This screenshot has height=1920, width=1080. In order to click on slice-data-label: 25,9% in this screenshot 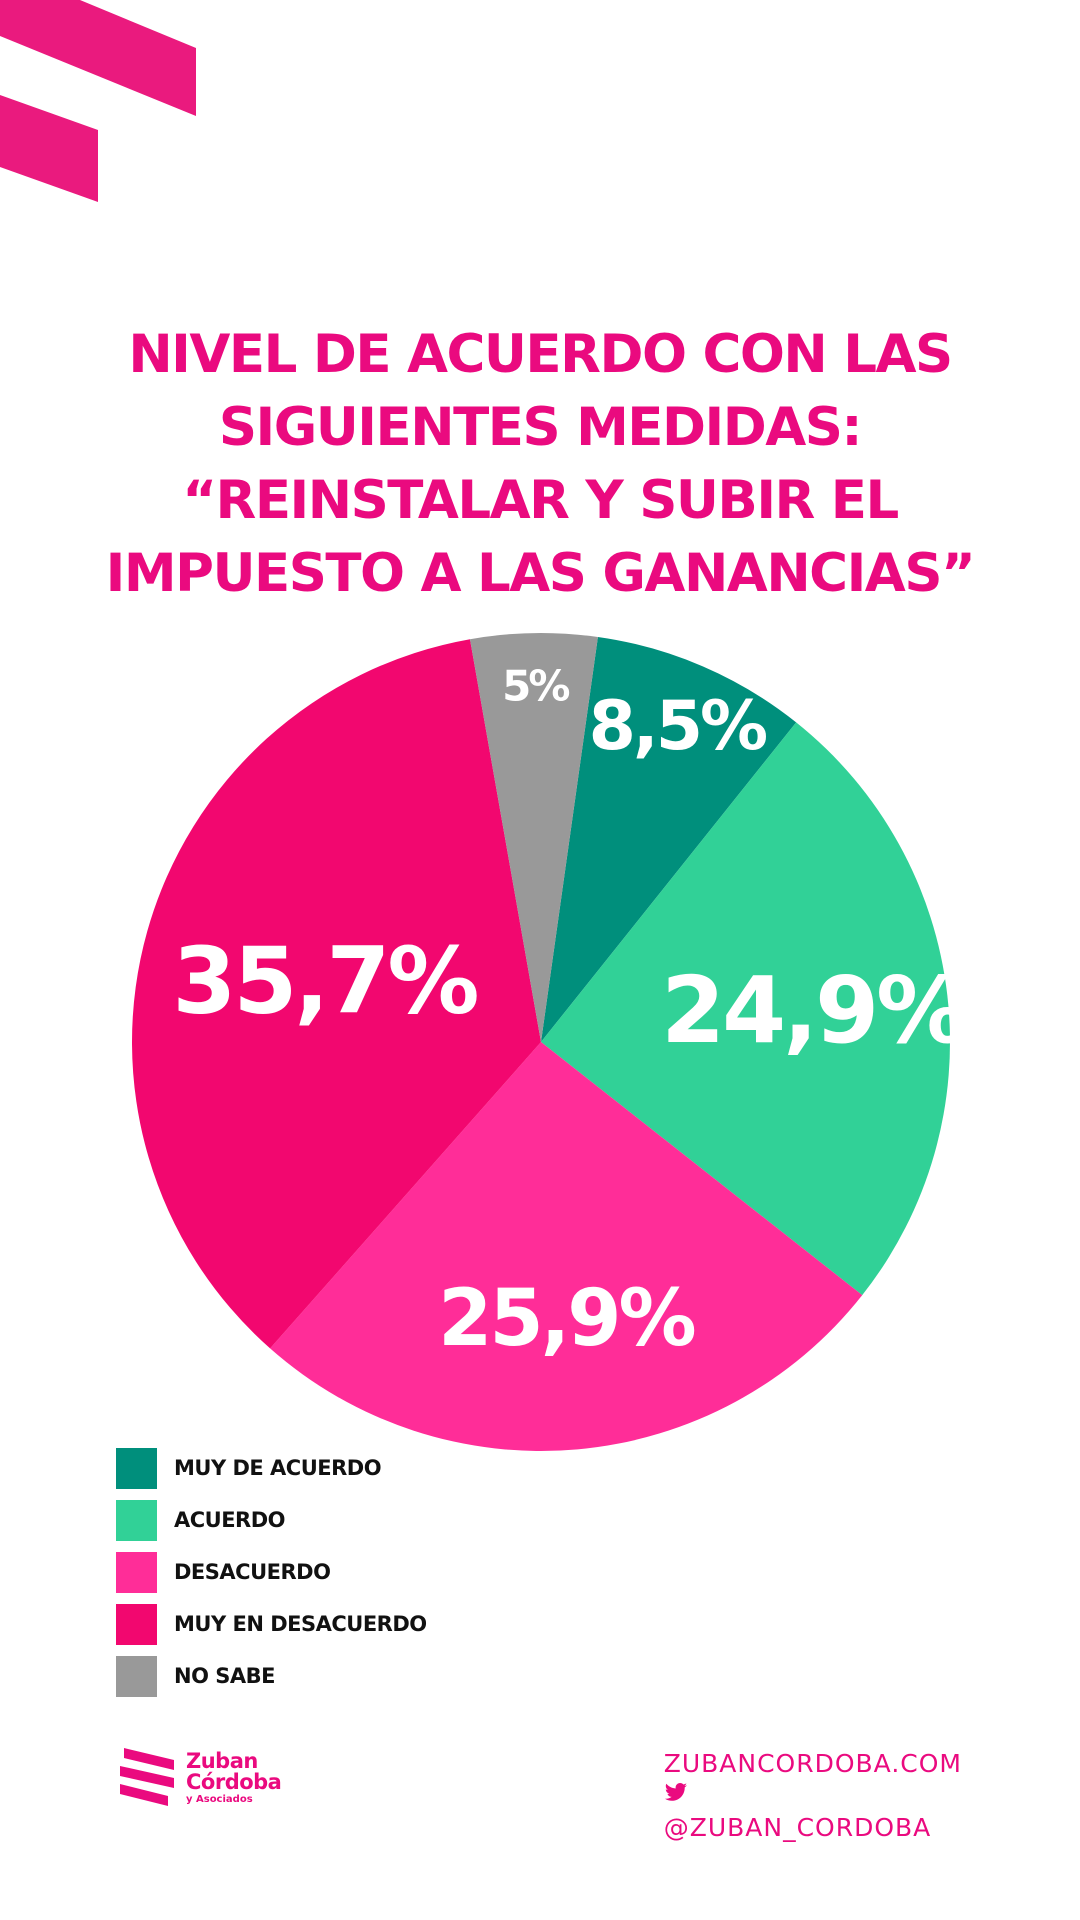, I will do `click(566, 1319)`.